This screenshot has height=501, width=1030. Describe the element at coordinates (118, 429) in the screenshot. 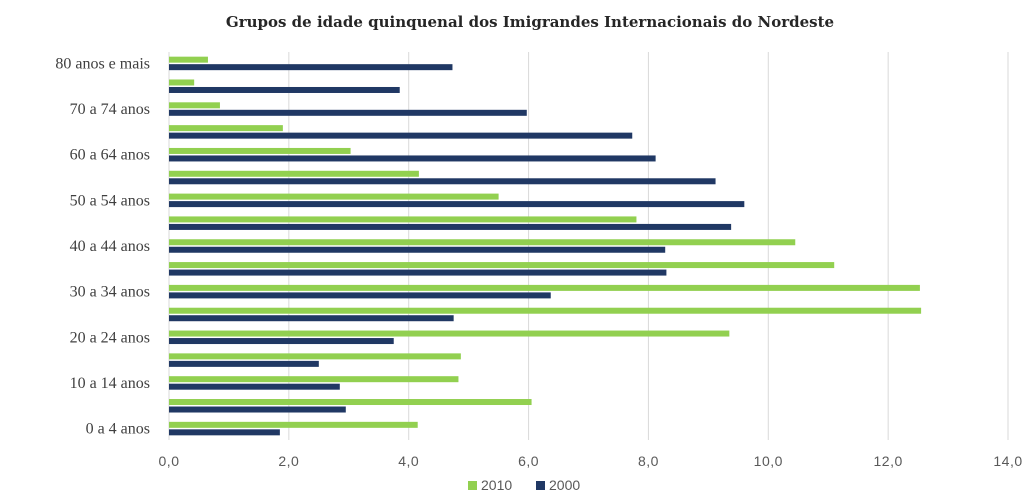

I see `y-category-label: 0 a 4 anos` at that location.